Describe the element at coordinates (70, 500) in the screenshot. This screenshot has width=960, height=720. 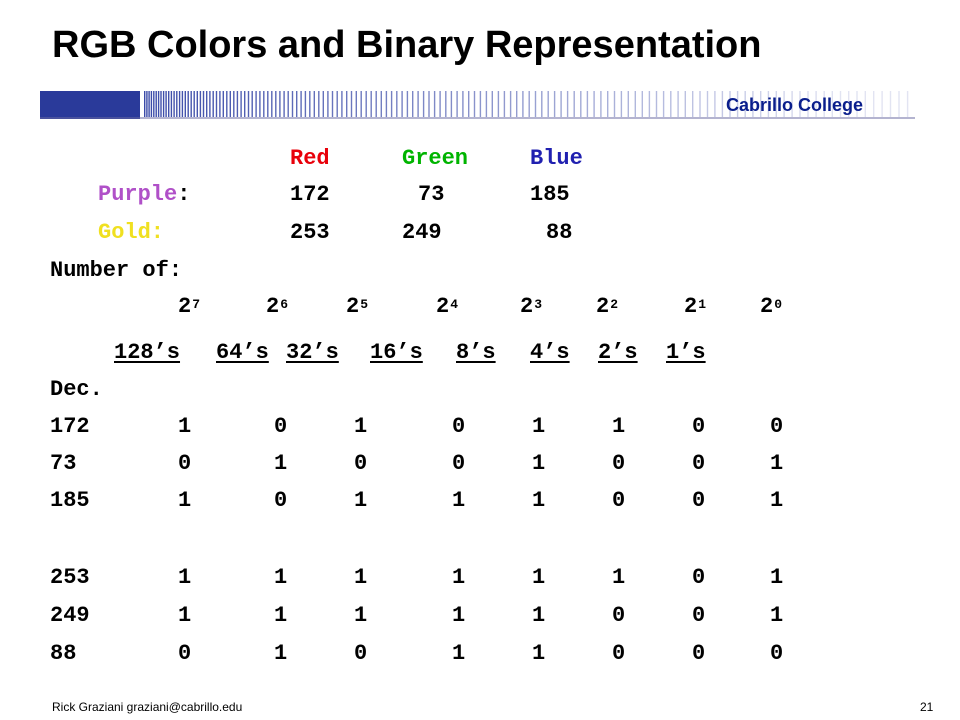
I see `decimal-value: 185` at that location.